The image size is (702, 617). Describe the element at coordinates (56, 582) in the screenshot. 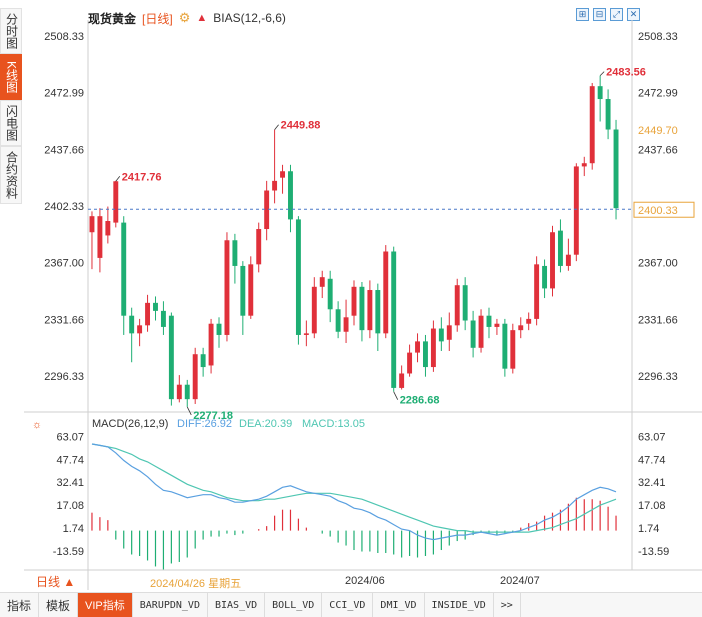

I see `period-button: 日线 ▲` at that location.